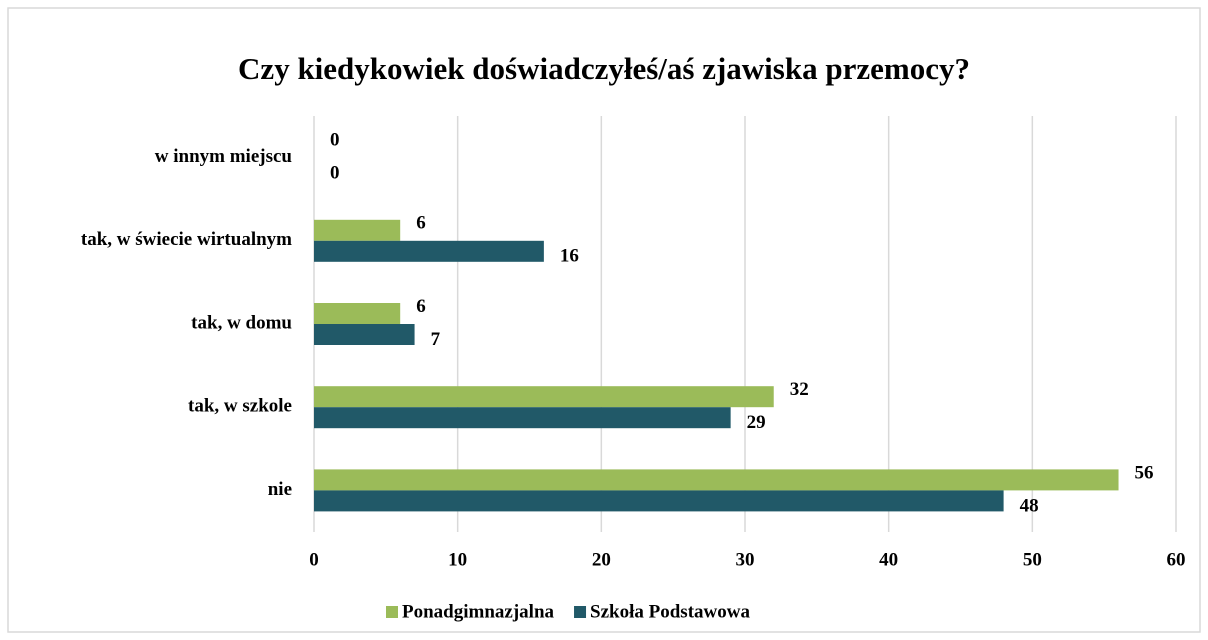  I want to click on x-tick-label: 30, so click(745, 559).